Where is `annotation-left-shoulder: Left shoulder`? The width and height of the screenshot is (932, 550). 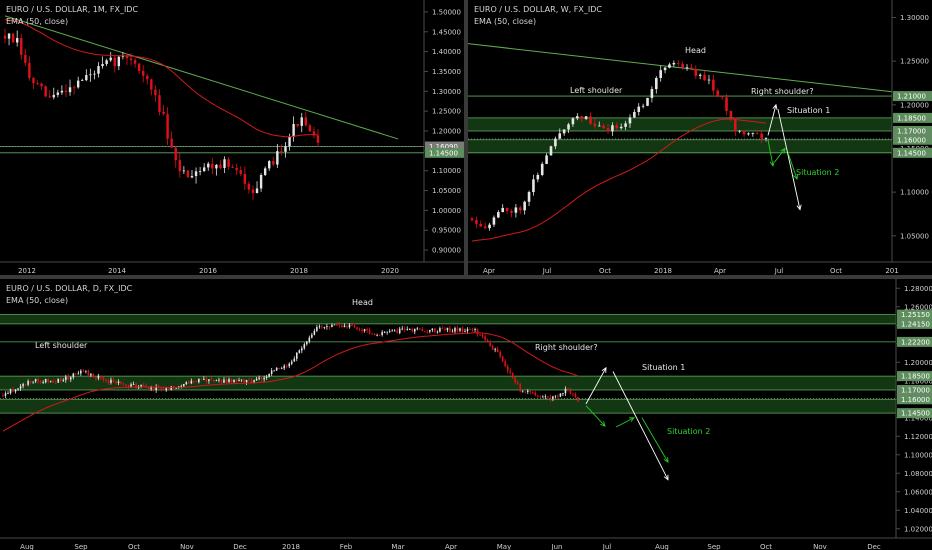 annotation-left-shoulder: Left shoulder is located at coordinates (61, 345).